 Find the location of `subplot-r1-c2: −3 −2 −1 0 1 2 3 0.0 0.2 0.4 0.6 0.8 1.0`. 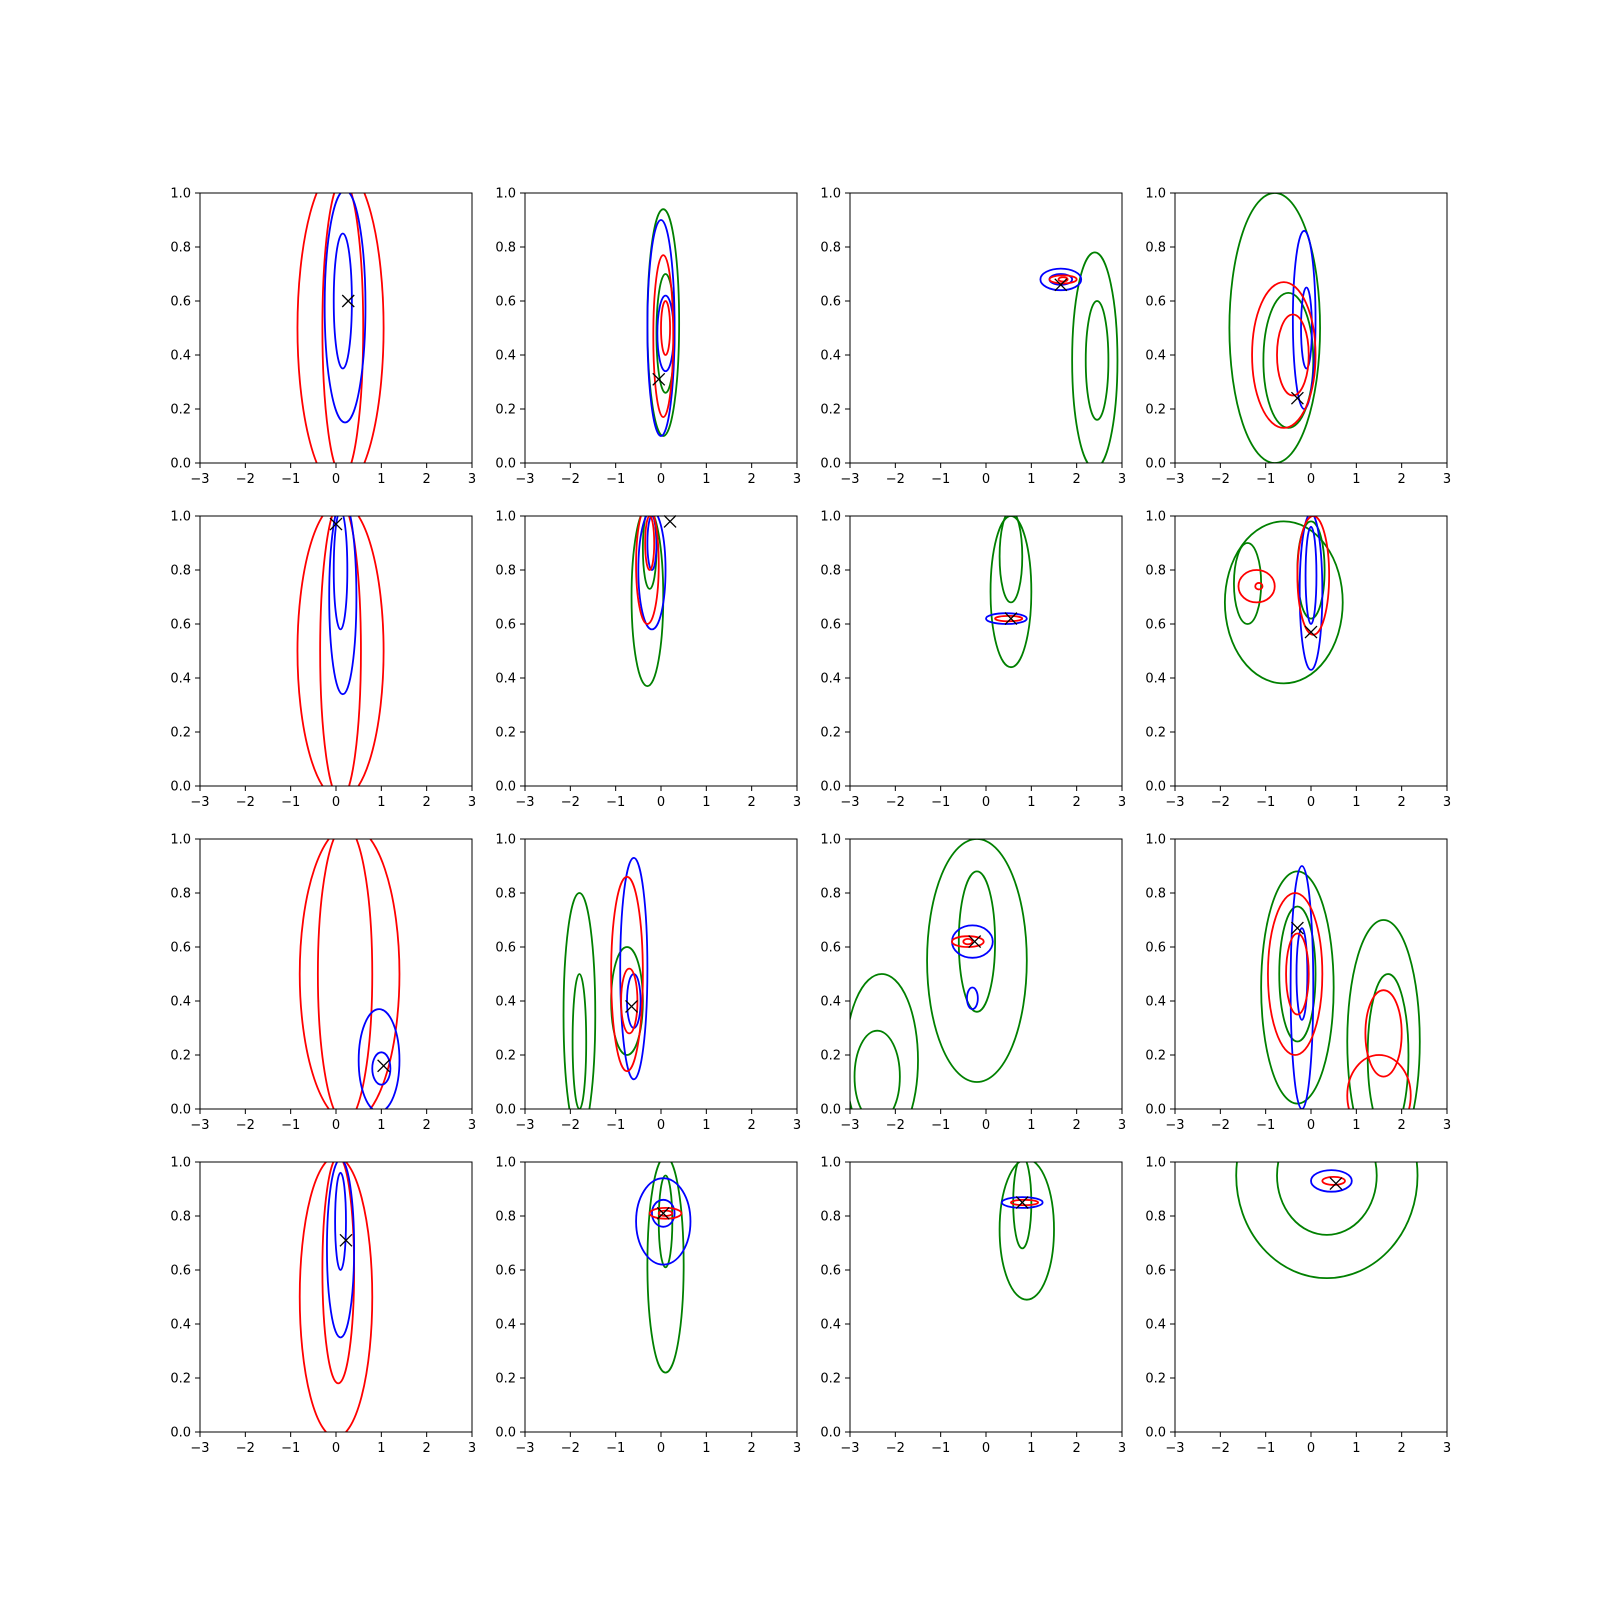

subplot-r1-c2: −3 −2 −1 0 1 2 3 0.0 0.2 0.4 0.6 0.8 1.0 is located at coordinates (648, 337).